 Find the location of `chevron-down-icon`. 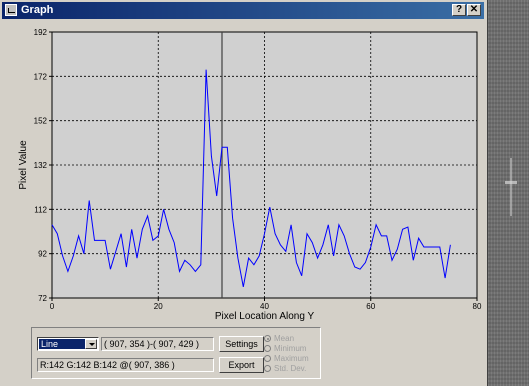

chevron-down-icon is located at coordinates (91, 344).